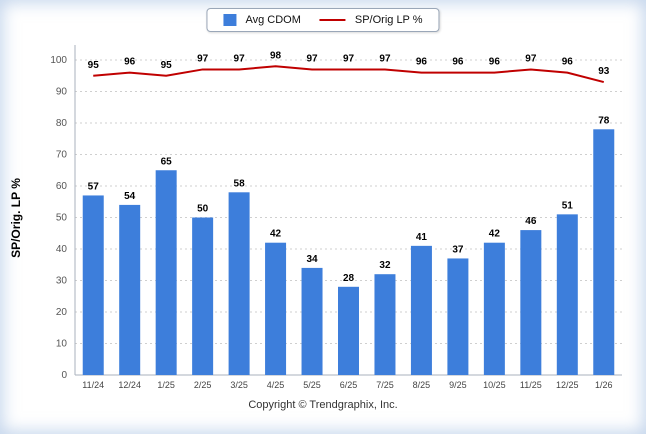 This screenshot has height=434, width=646. I want to click on x-tick-label: 9/25, so click(458, 385).